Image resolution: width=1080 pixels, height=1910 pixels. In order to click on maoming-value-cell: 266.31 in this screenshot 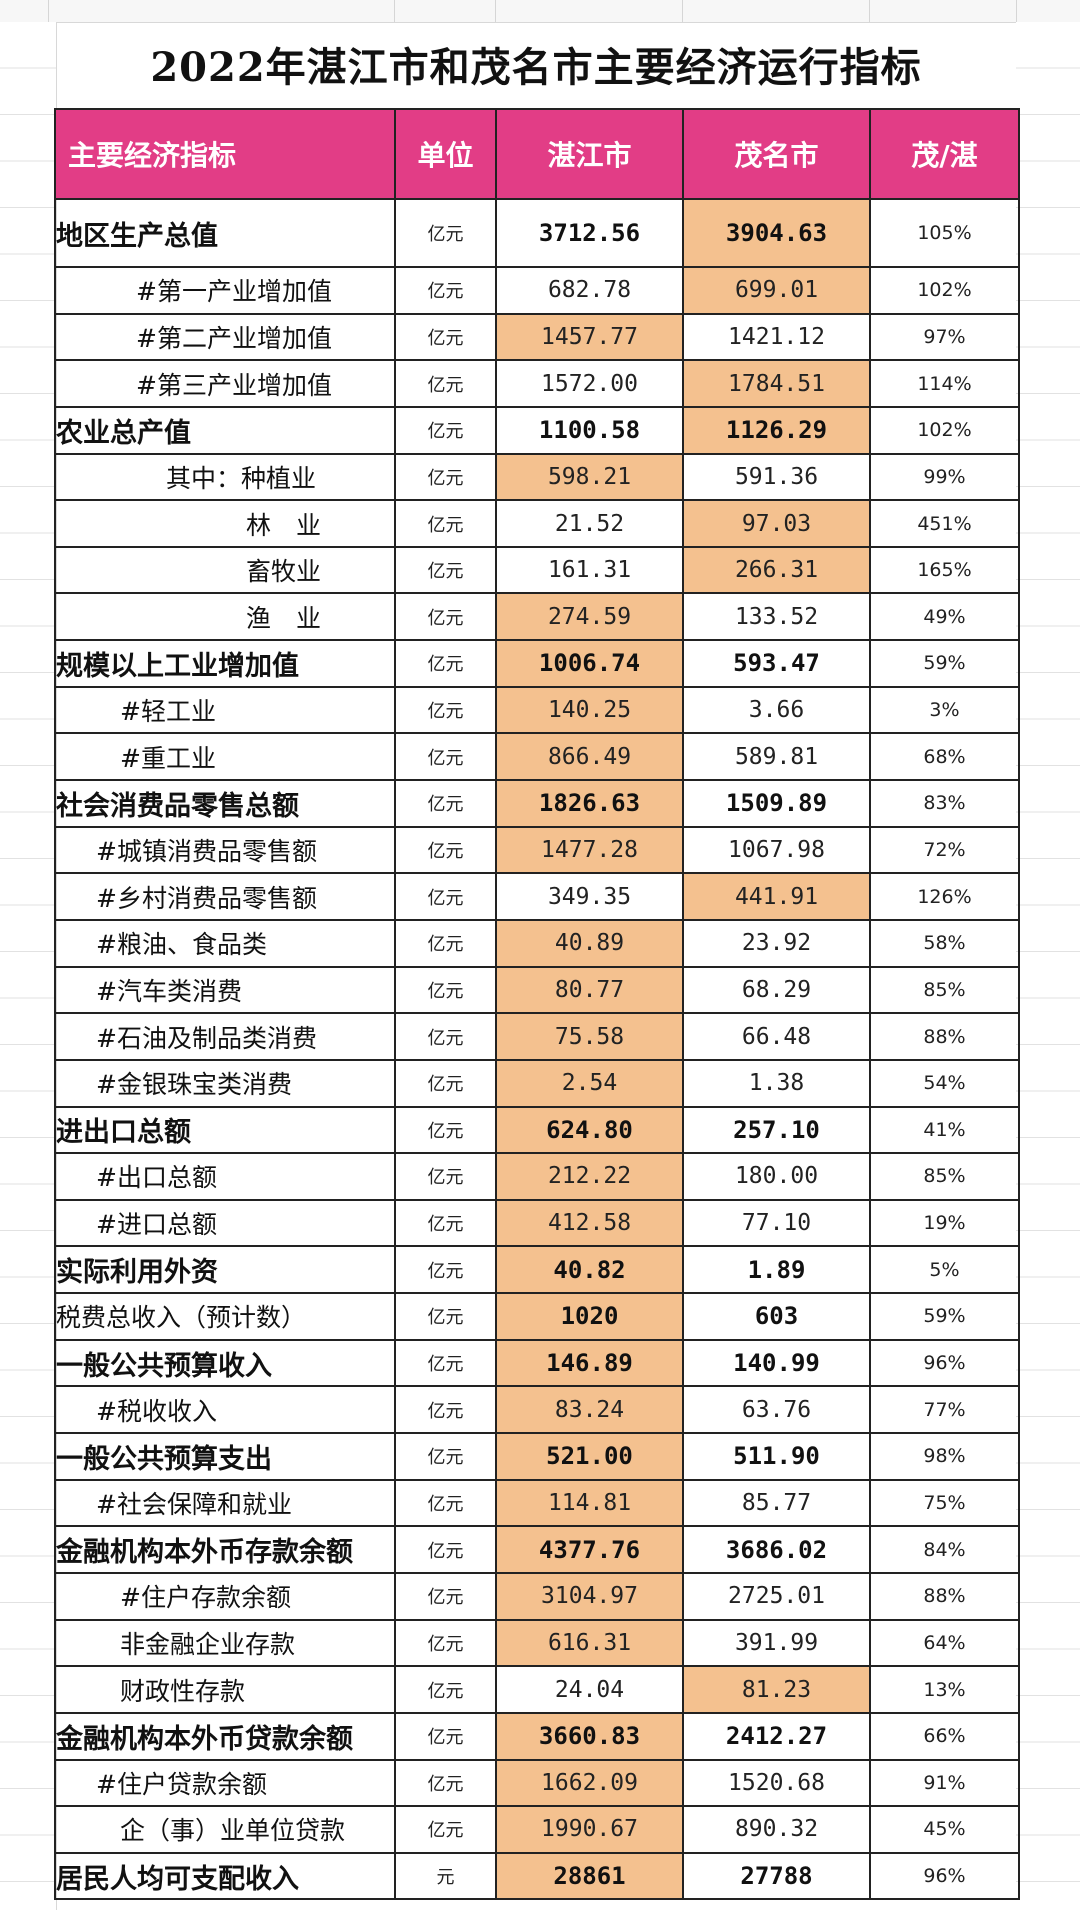, I will do `click(776, 570)`.